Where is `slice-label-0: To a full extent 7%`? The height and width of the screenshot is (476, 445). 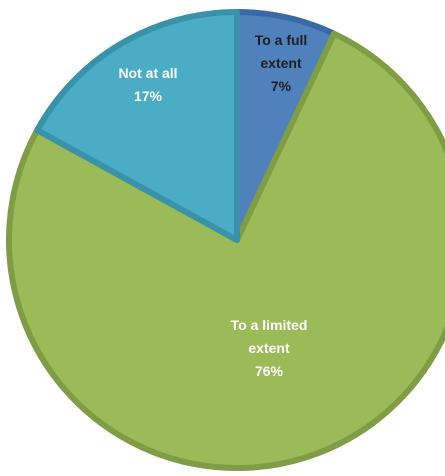 slice-label-0: To a full extent 7% is located at coordinates (281, 63).